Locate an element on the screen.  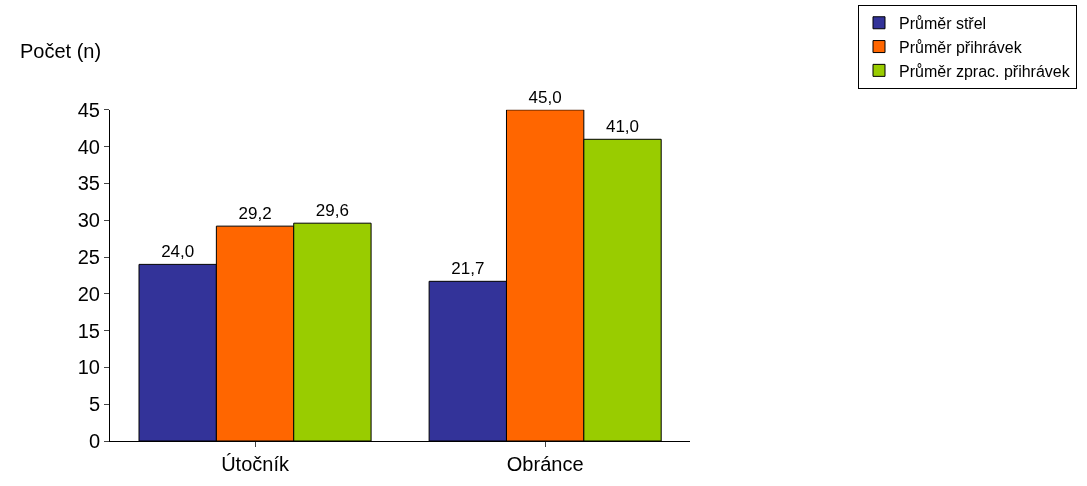
data-label: 41,0 is located at coordinates (622, 127).